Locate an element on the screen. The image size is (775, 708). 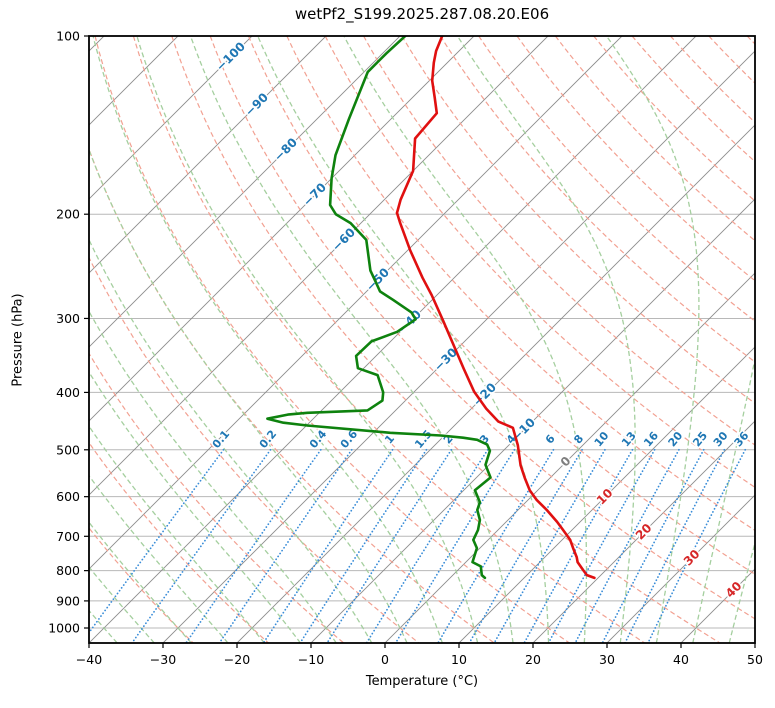
svg-text: −60 is located at coordinates (343, 239).